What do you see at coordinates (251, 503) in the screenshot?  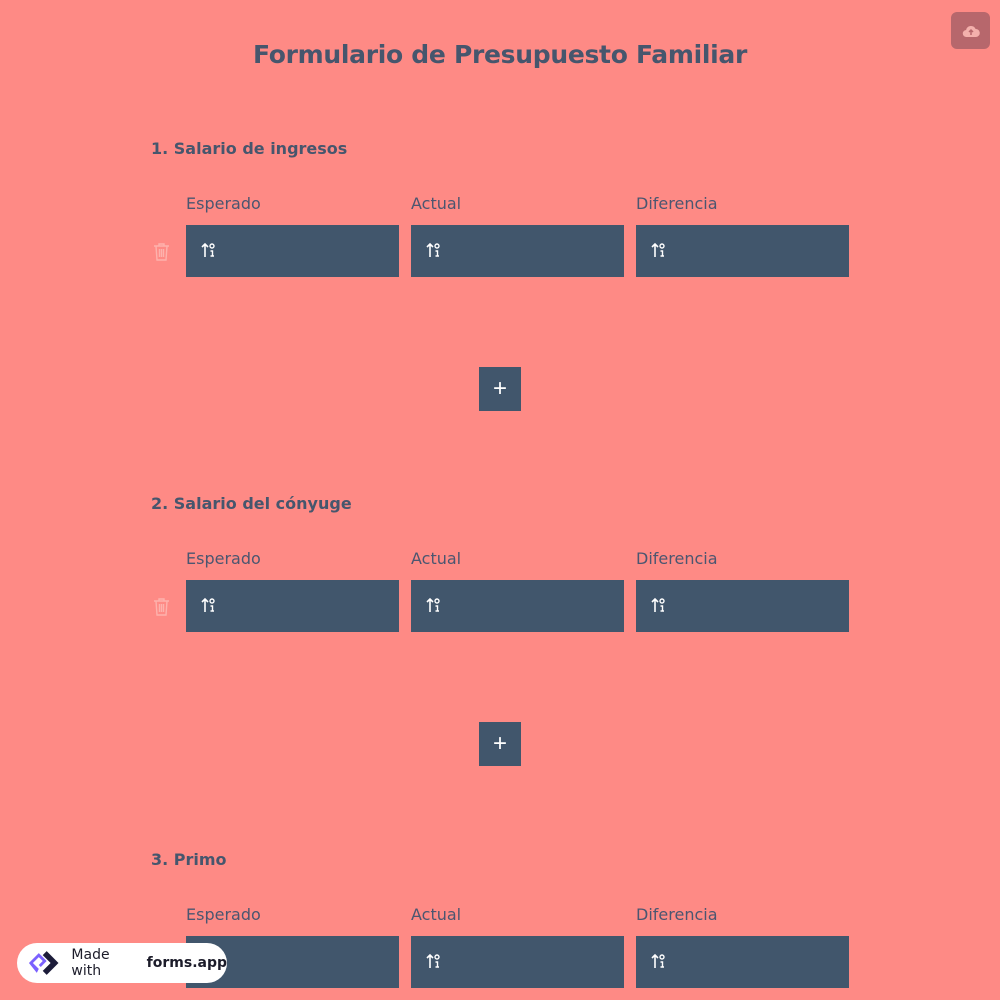 I see `question-label: 2. Salario del cónyuge` at bounding box center [251, 503].